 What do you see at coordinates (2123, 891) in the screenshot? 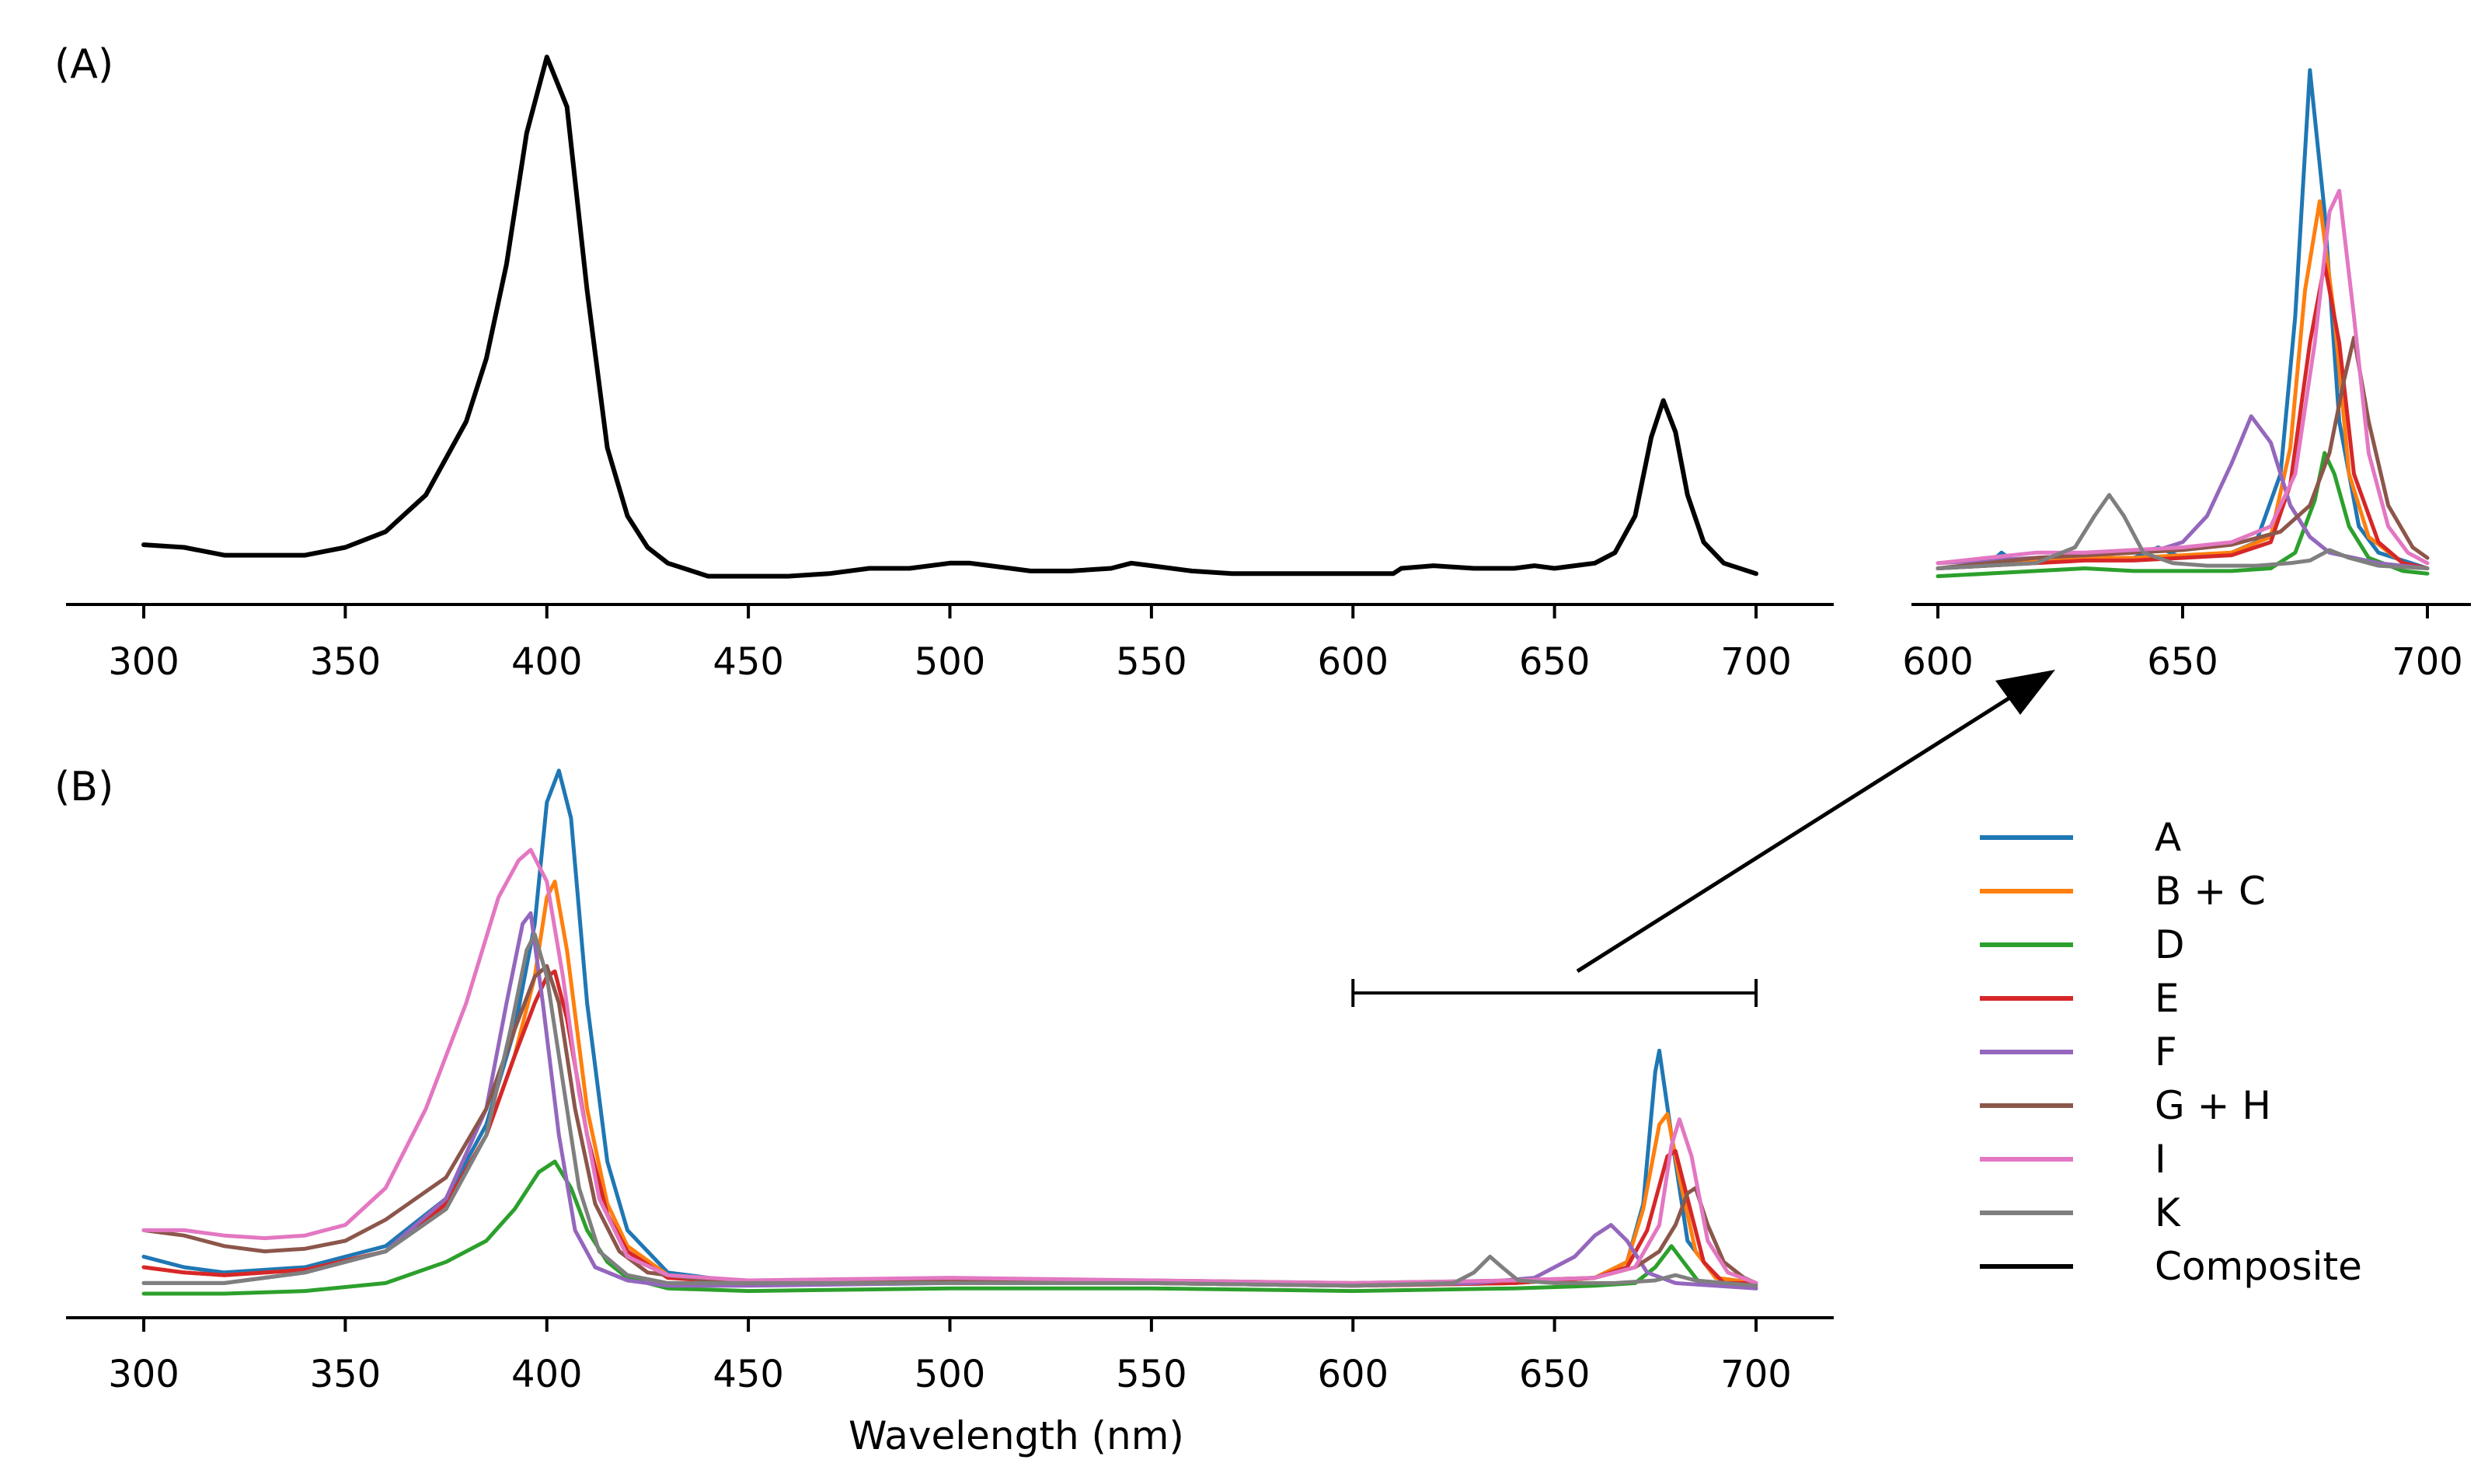
I see `legend-item: B + C` at bounding box center [2123, 891].